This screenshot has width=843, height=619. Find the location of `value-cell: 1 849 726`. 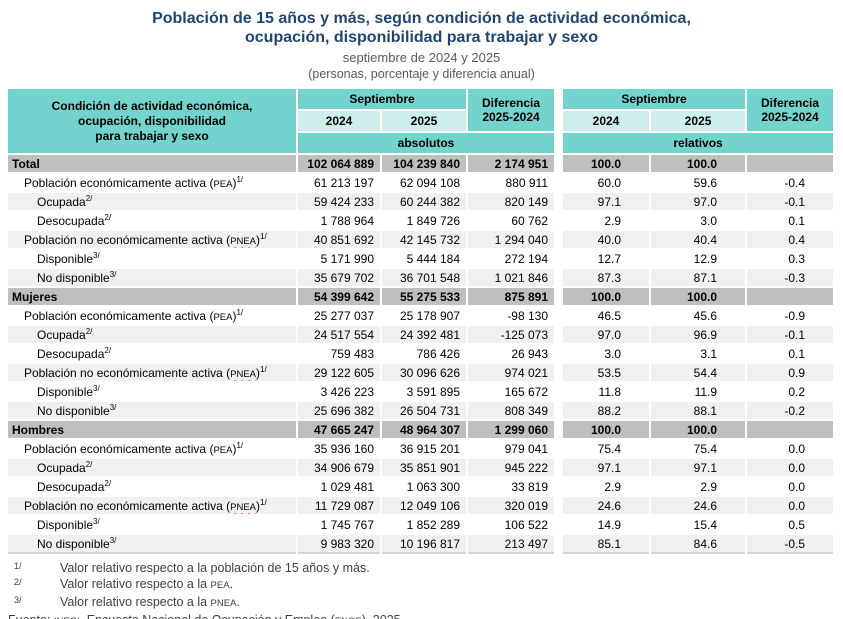

value-cell: 1 849 726 is located at coordinates (433, 220).